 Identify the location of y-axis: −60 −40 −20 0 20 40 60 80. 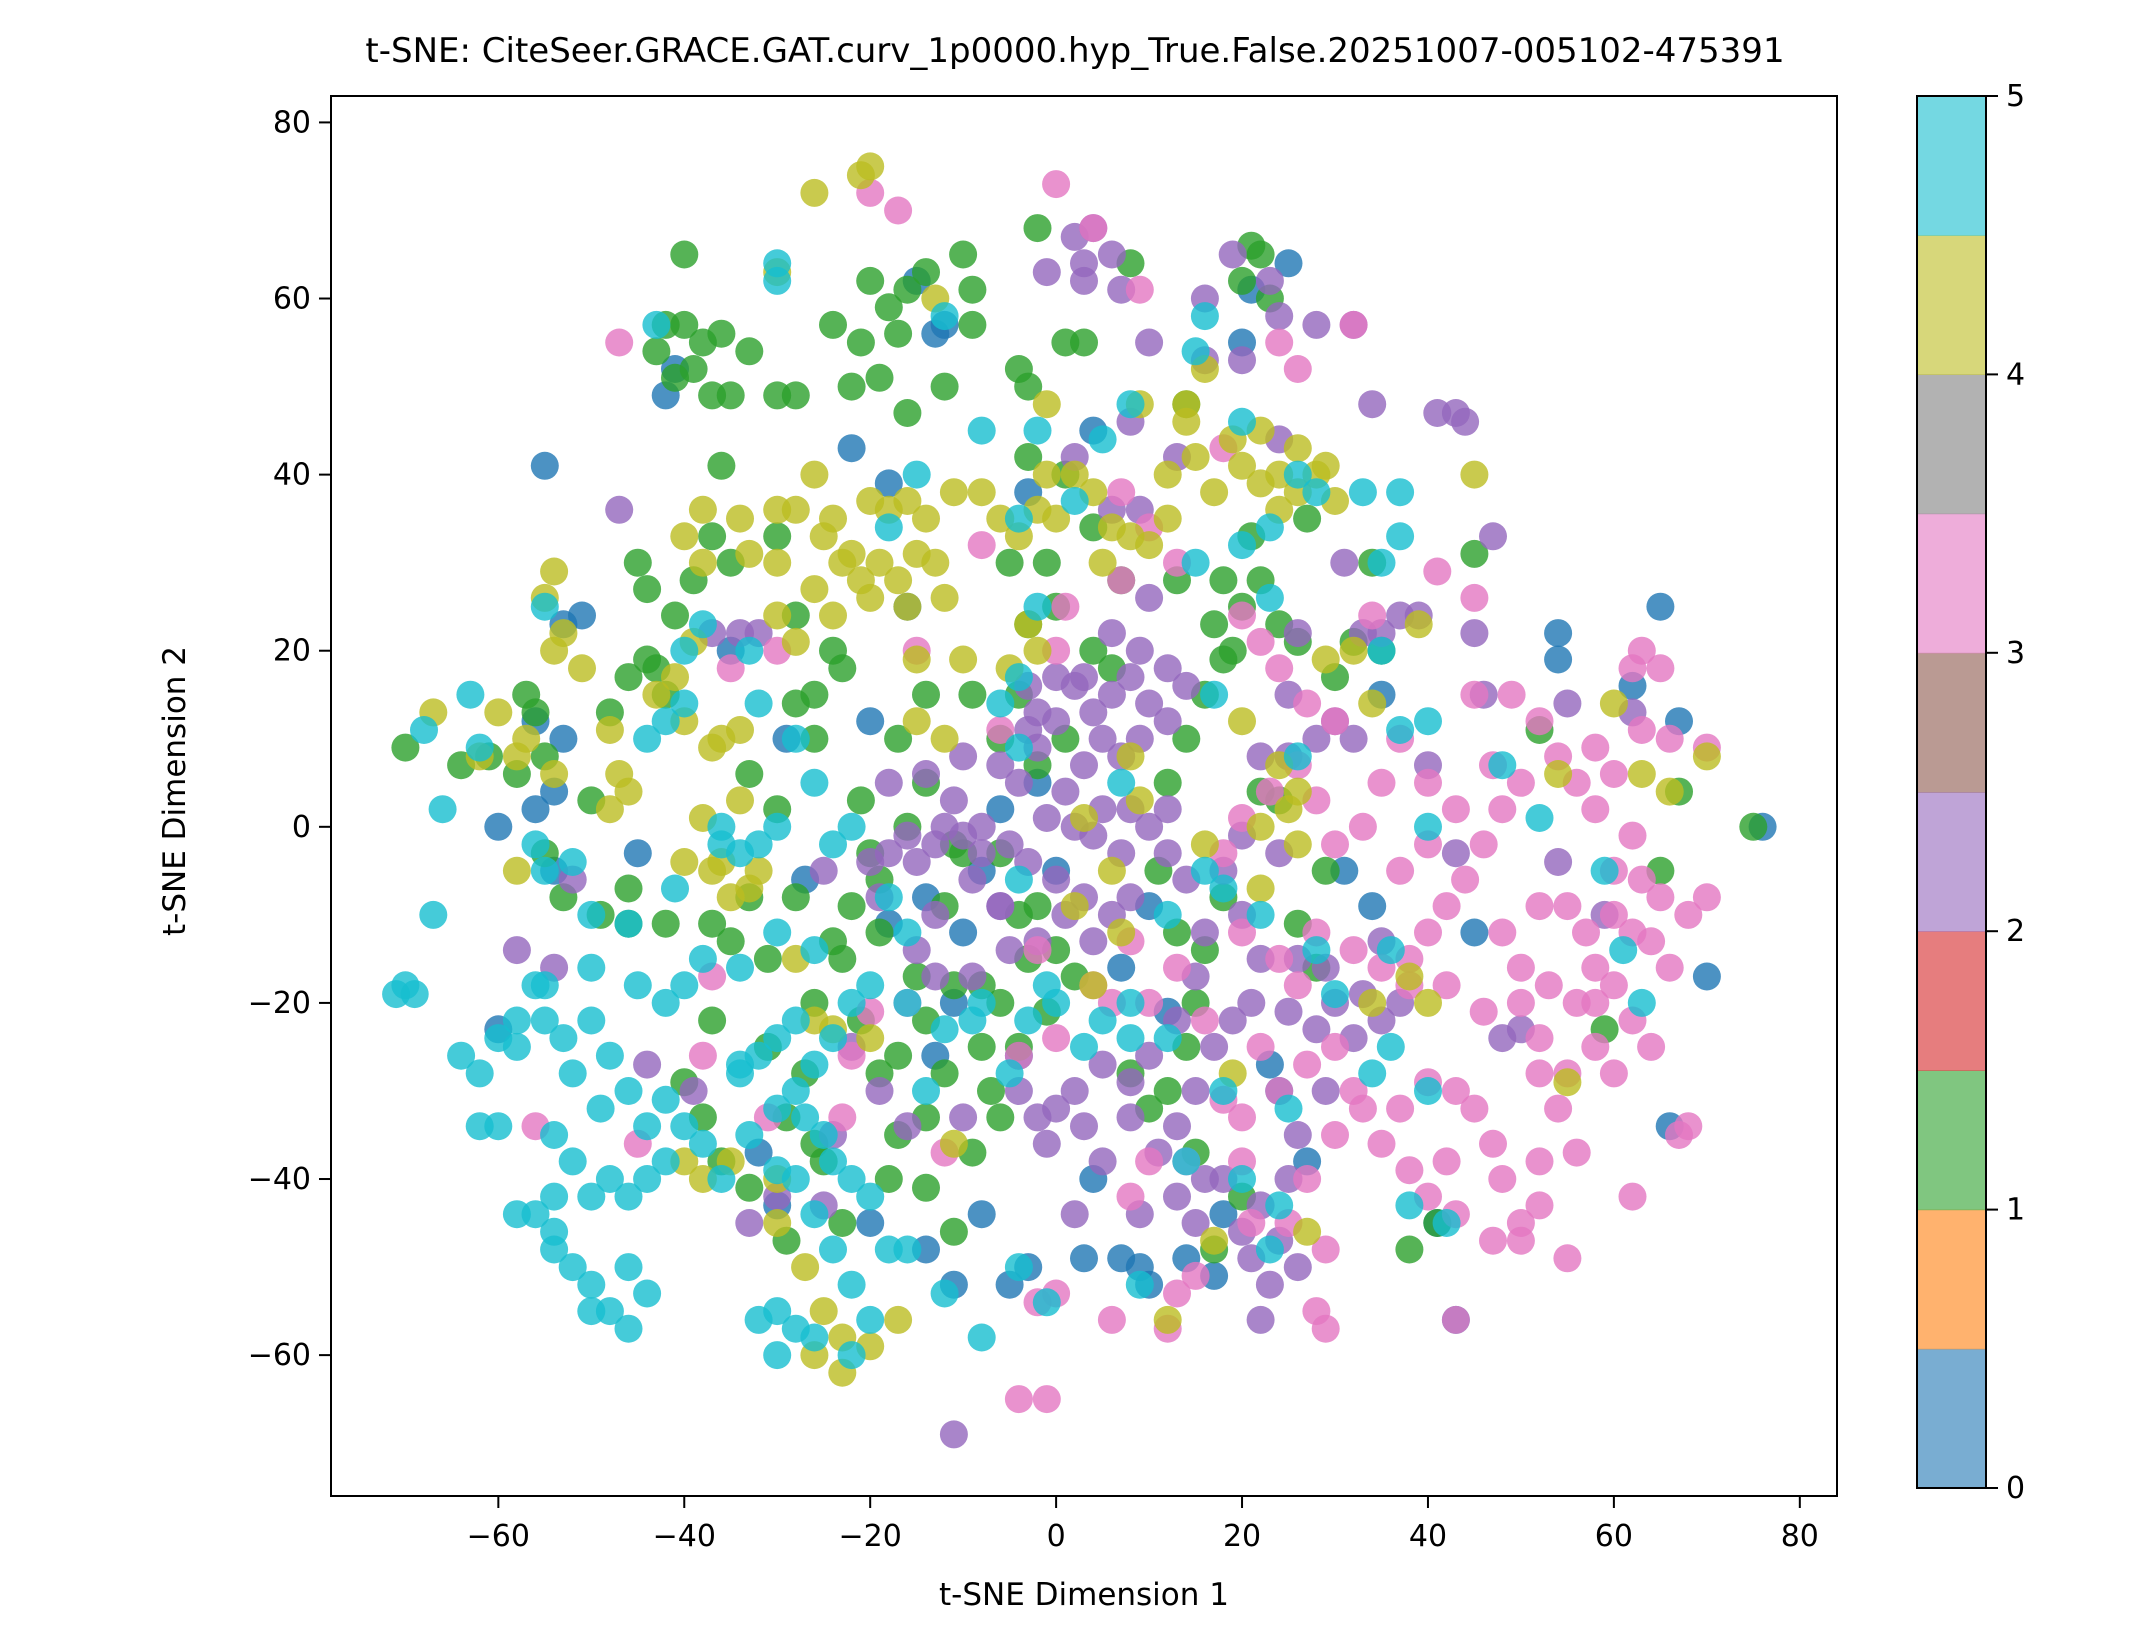
(289, 739).